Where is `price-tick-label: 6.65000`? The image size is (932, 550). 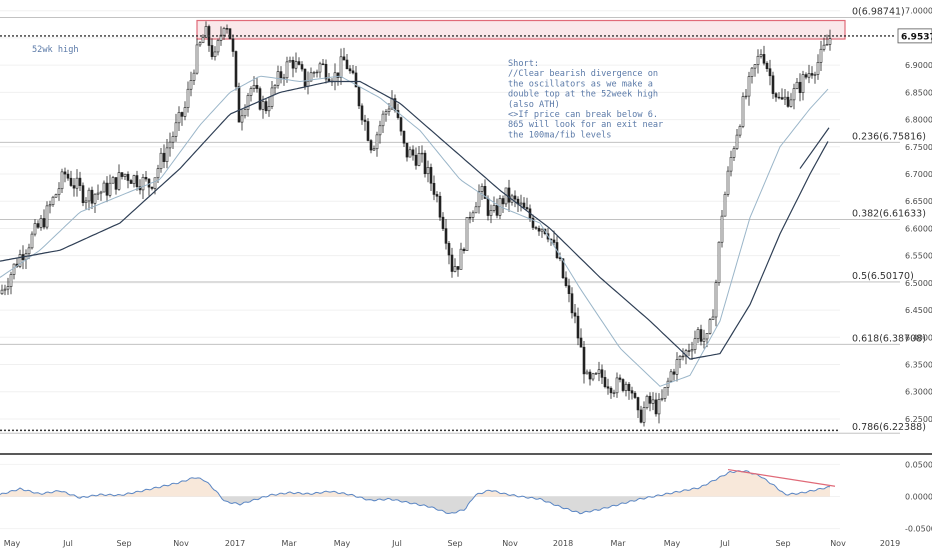 price-tick-label: 6.65000 is located at coordinates (918, 201).